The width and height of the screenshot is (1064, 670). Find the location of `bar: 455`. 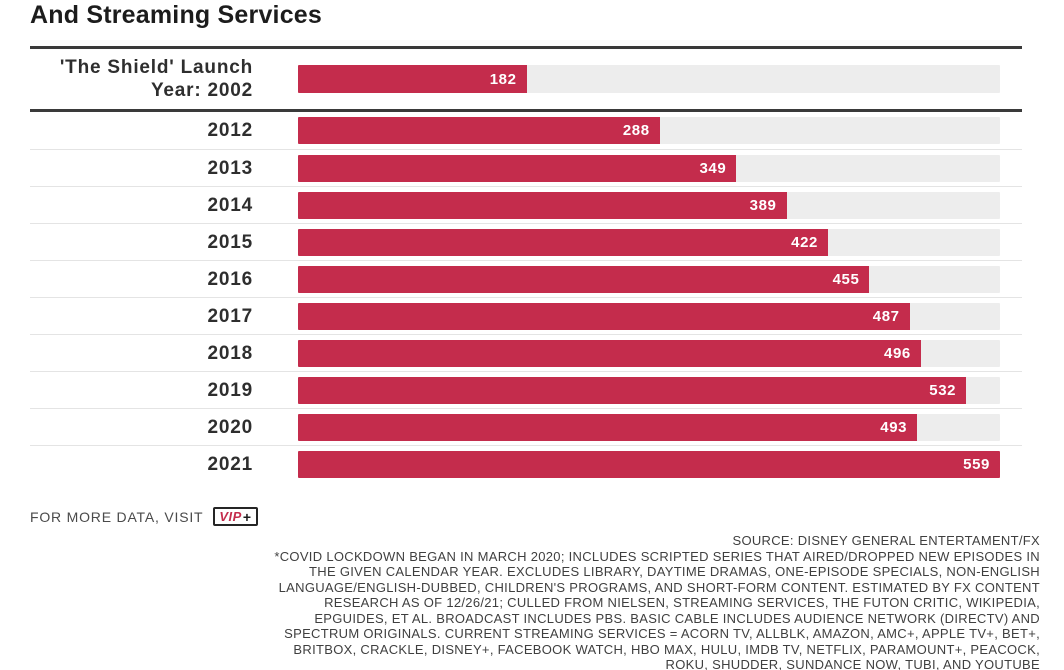

bar: 455 is located at coordinates (584, 279).